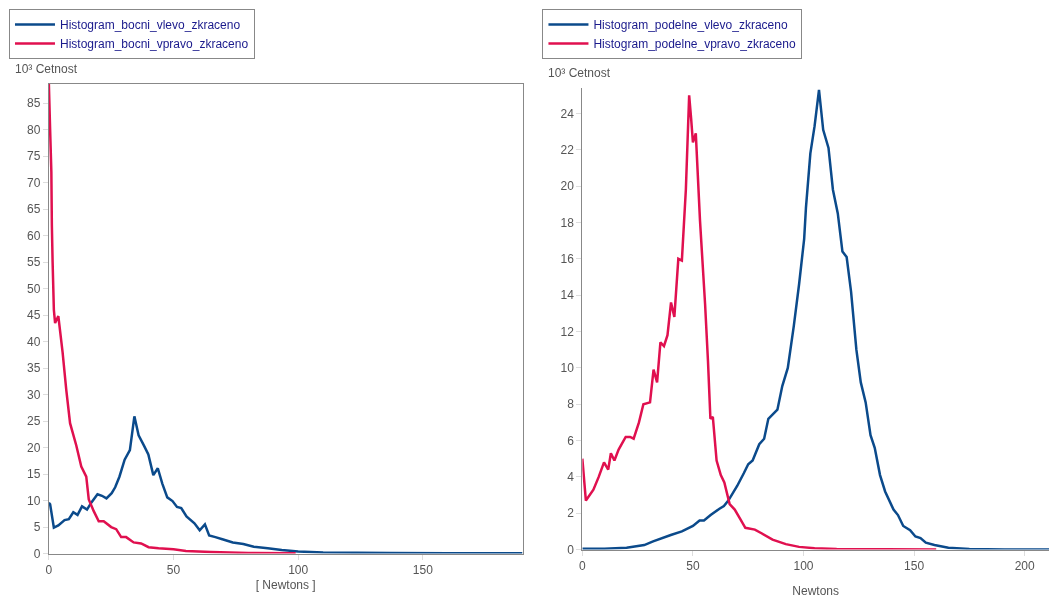 Image resolution: width=1051 pixels, height=608 pixels. I want to click on y-tick-label: 18, so click(567, 222).